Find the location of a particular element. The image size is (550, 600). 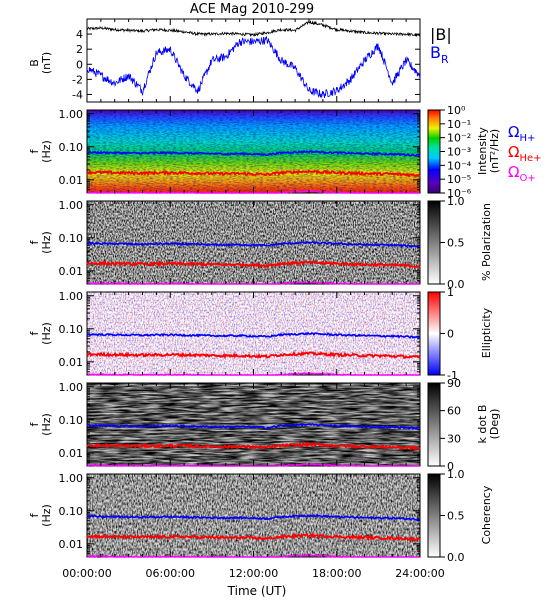

polarization-heatmap-texture is located at coordinates (253, 242).